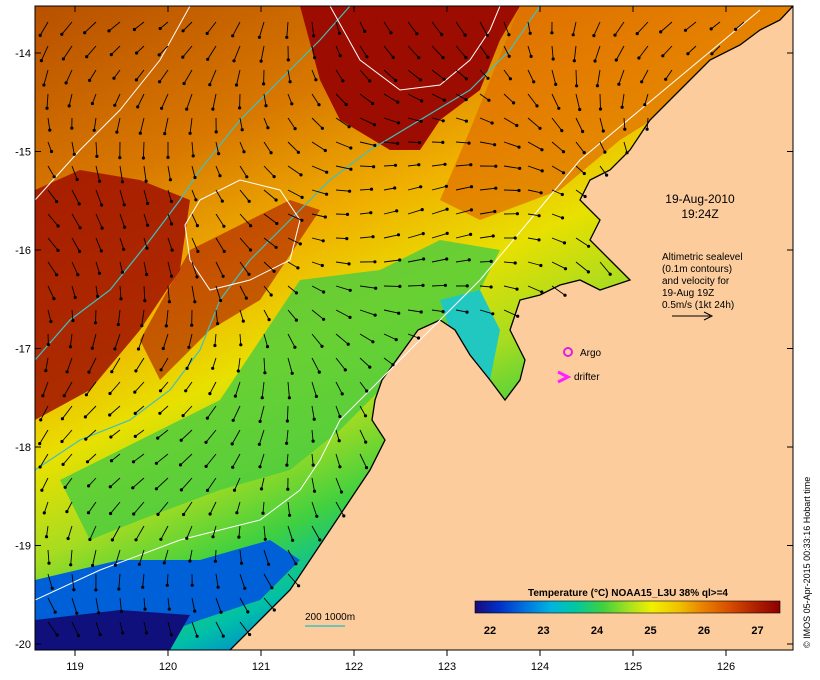 Image resolution: width=820 pixels, height=680 pixels. Describe the element at coordinates (23, 547) in the screenshot. I see `lat-tick-label: -19` at that location.